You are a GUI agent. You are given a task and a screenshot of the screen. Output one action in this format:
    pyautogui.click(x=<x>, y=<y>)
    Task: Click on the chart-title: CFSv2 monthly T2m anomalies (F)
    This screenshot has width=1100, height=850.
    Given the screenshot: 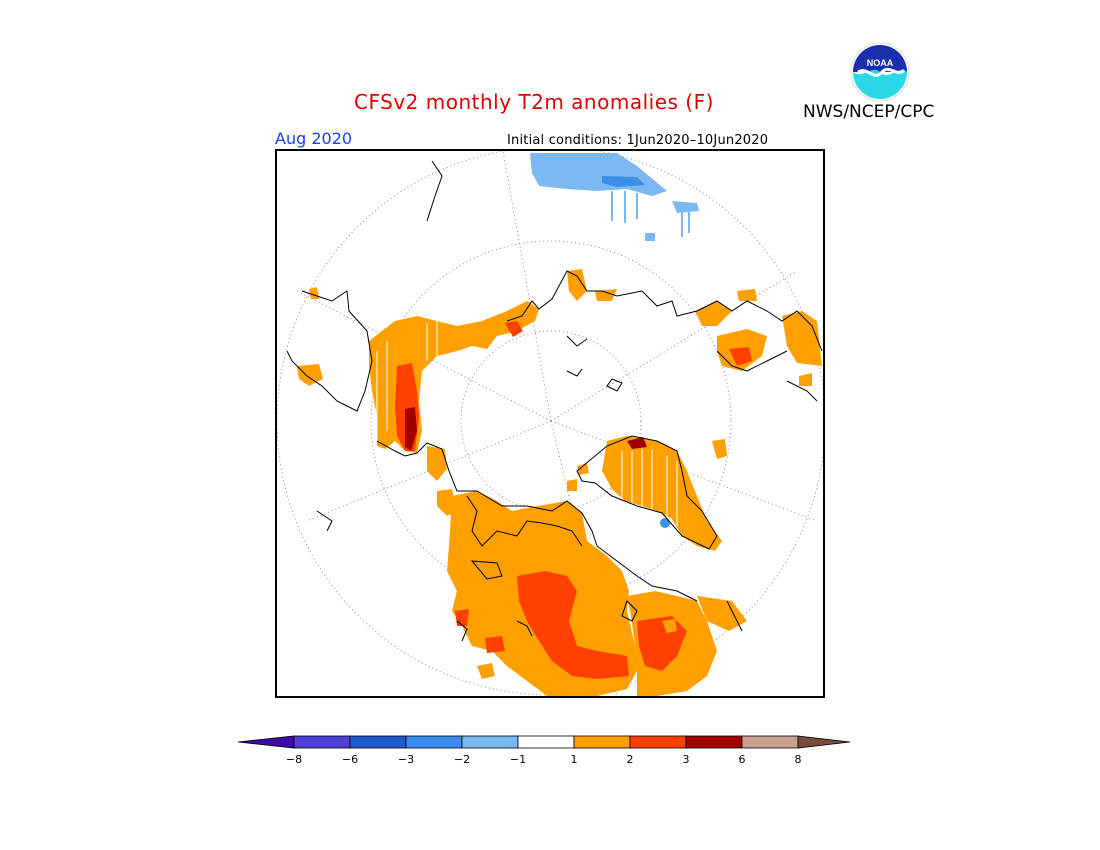 What is the action you would take?
    pyautogui.click(x=534, y=102)
    